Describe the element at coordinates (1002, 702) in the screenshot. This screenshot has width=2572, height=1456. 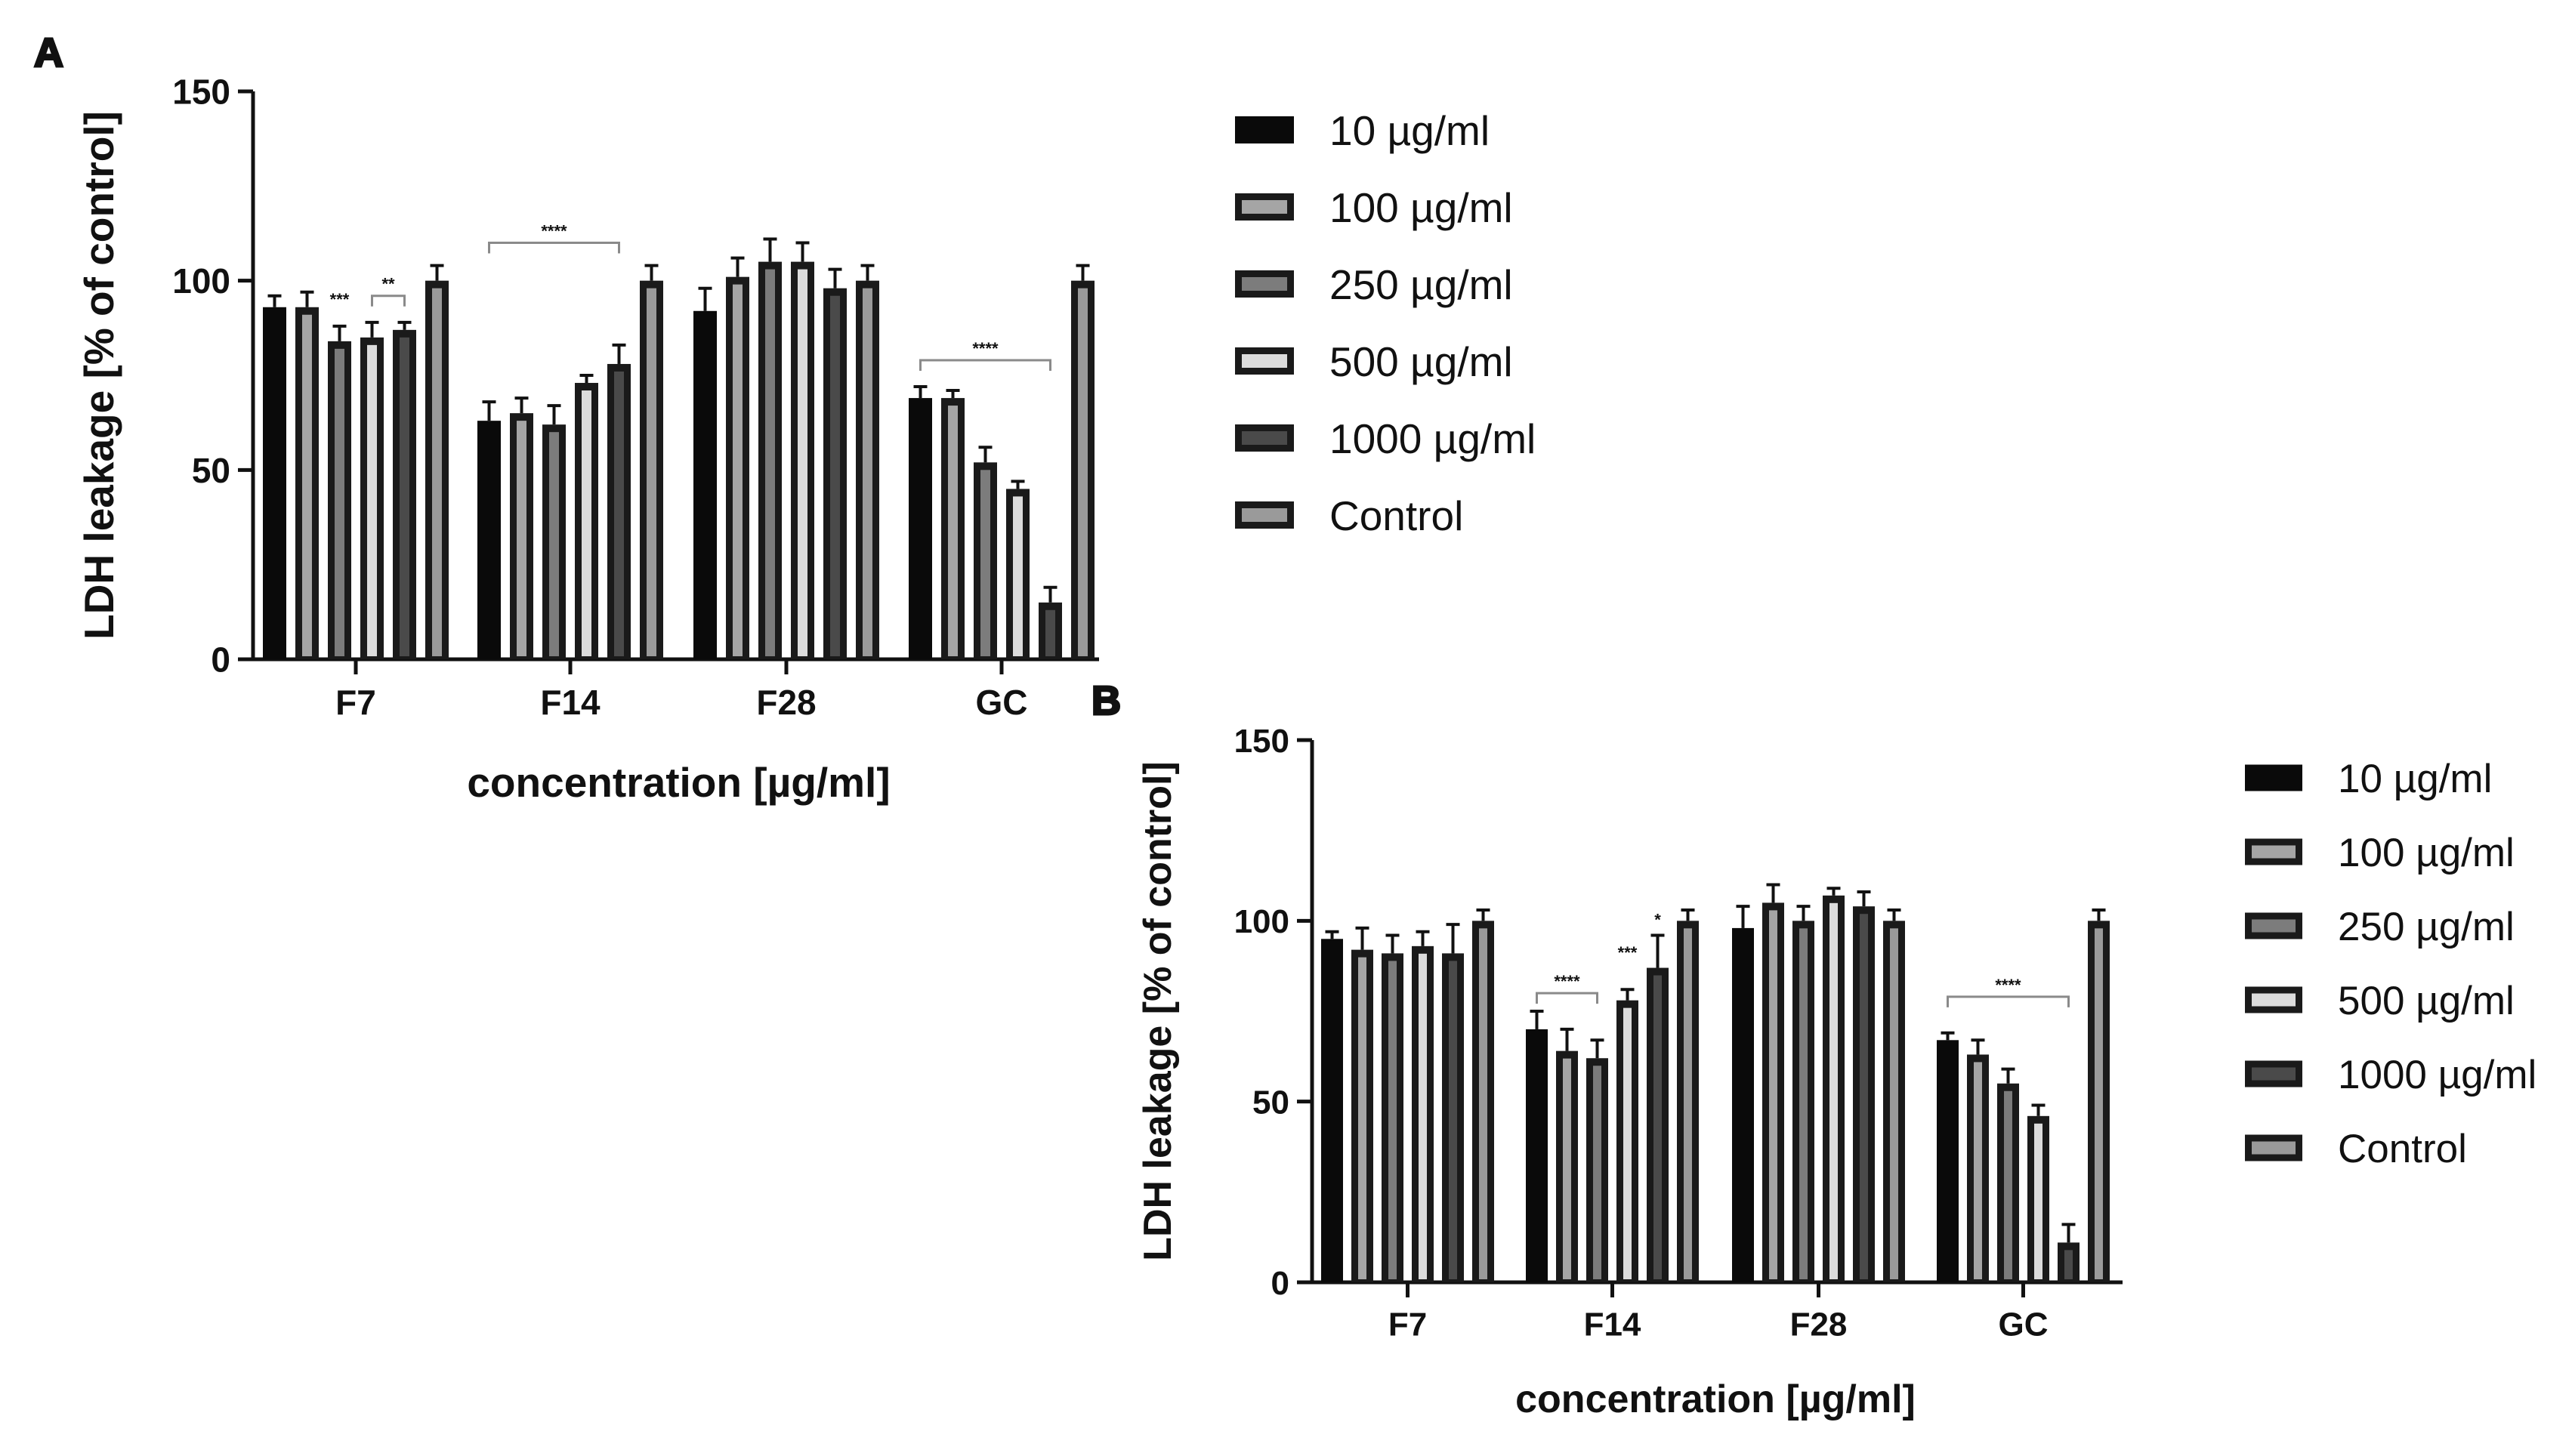
I see `x-tick-label-gc: GC` at that location.